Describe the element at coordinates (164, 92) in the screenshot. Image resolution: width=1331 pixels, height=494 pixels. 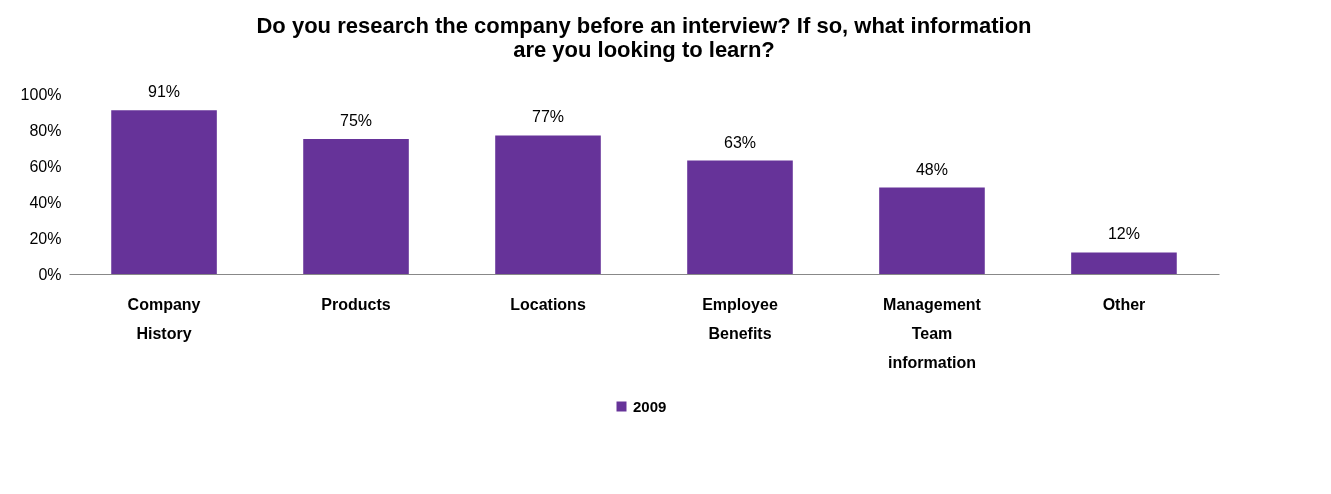
I see `data-label: 91%` at that location.